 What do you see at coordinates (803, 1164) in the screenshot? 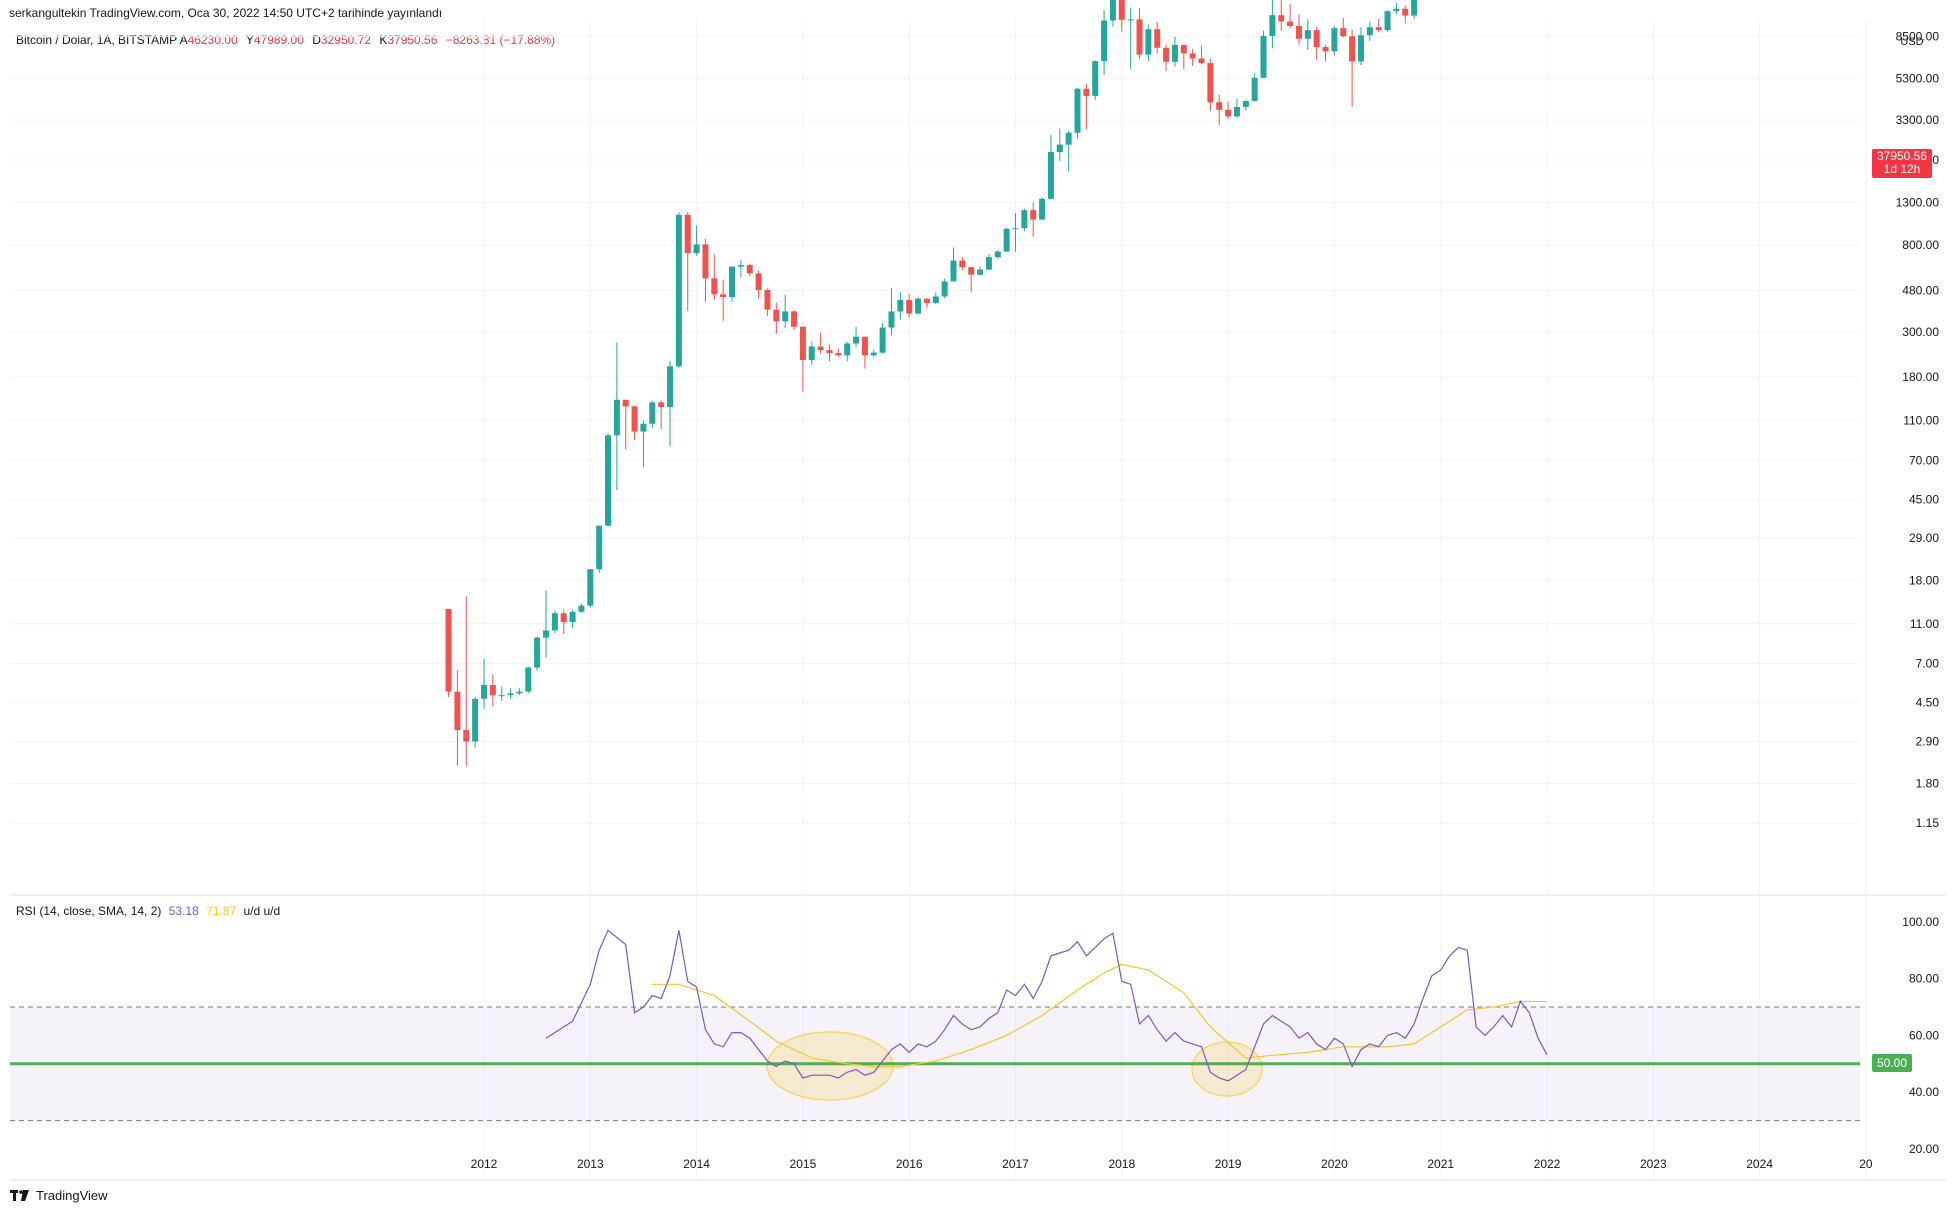
I see `time-tick-label: 2015` at bounding box center [803, 1164].